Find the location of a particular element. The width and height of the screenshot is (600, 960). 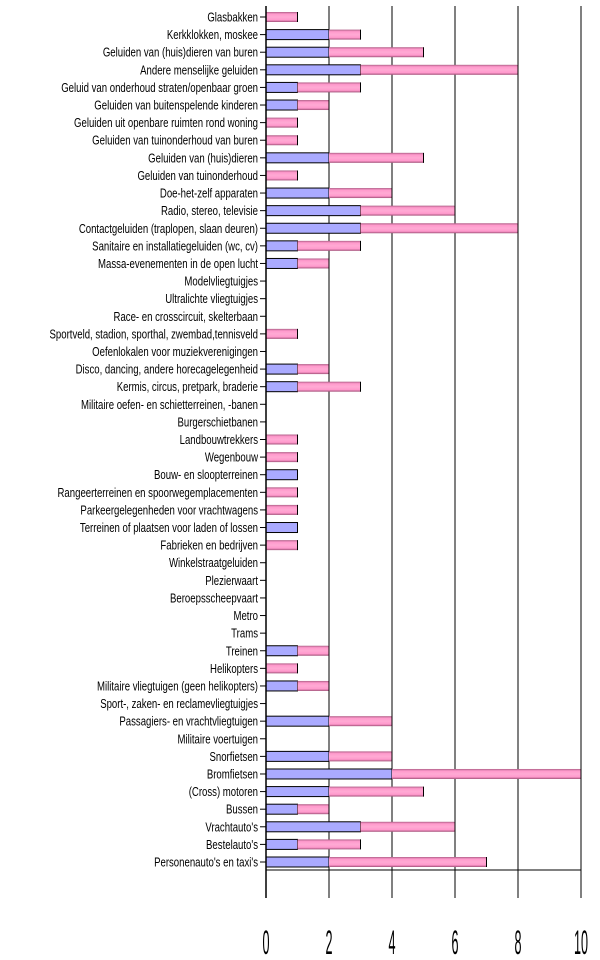

category-label: Sport-, zaken- en reclamevliegtuigjes is located at coordinates (179, 705).